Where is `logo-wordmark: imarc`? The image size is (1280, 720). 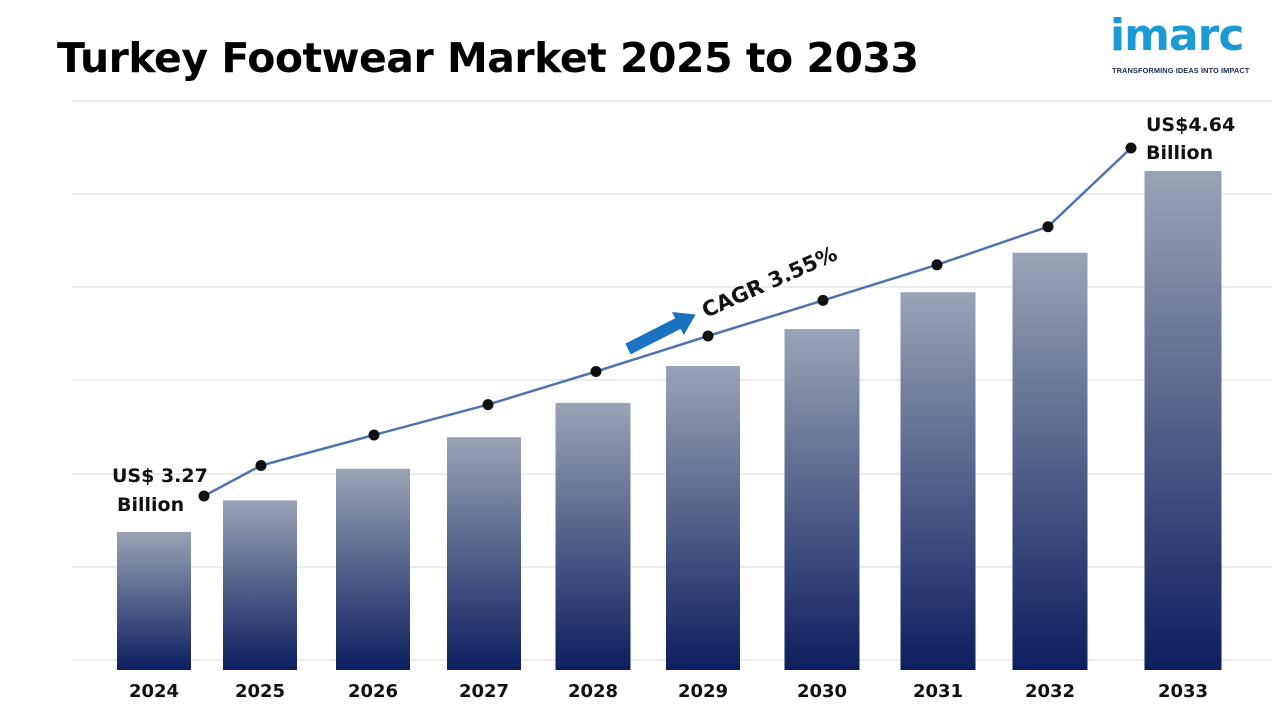
logo-wordmark: imarc is located at coordinates (1177, 35).